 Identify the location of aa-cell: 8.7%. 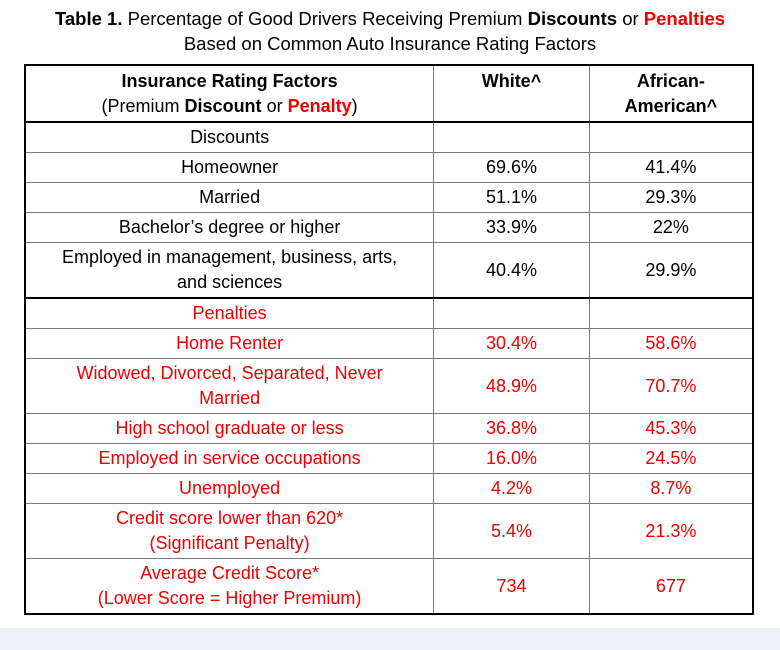
(671, 488).